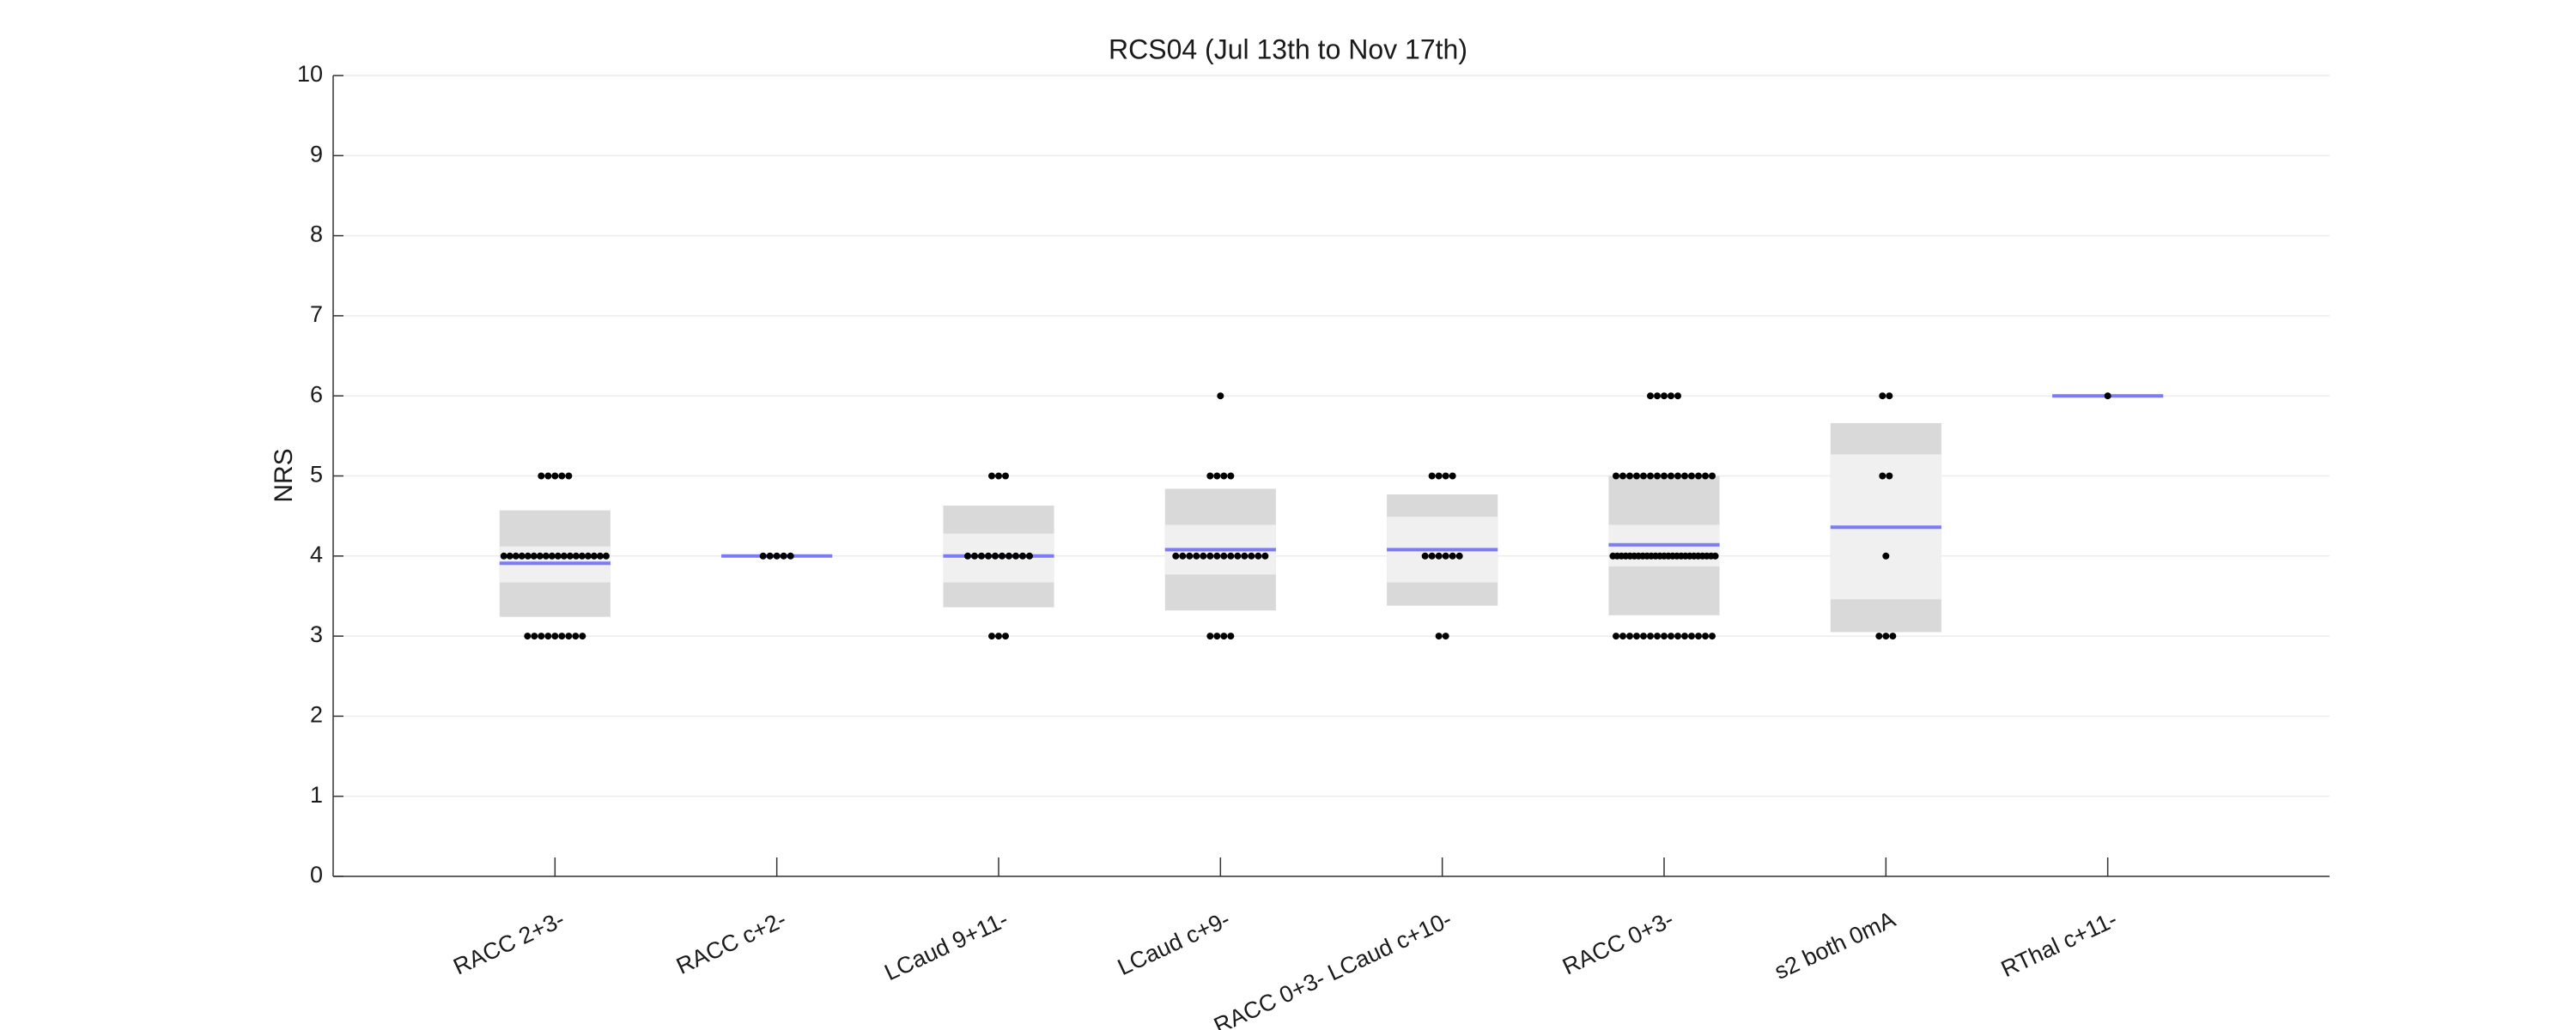  Describe the element at coordinates (316, 554) in the screenshot. I see `y-tick-label: 4` at that location.